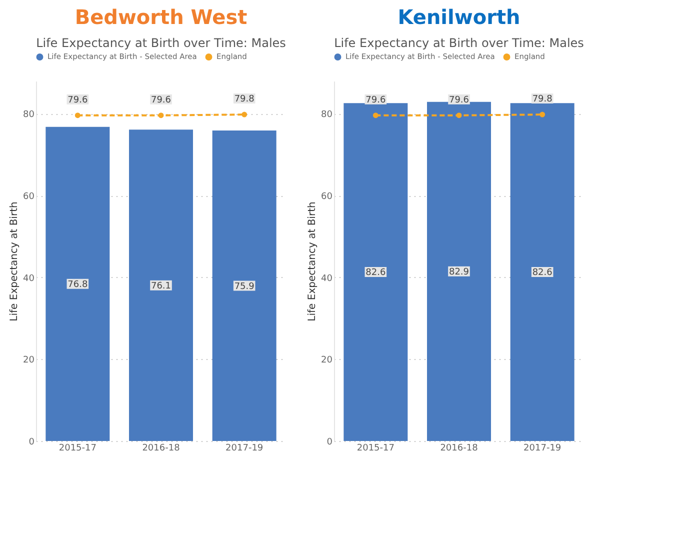  What do you see at coordinates (459, 17) in the screenshot?
I see `chart-title: Kenilworth` at bounding box center [459, 17].